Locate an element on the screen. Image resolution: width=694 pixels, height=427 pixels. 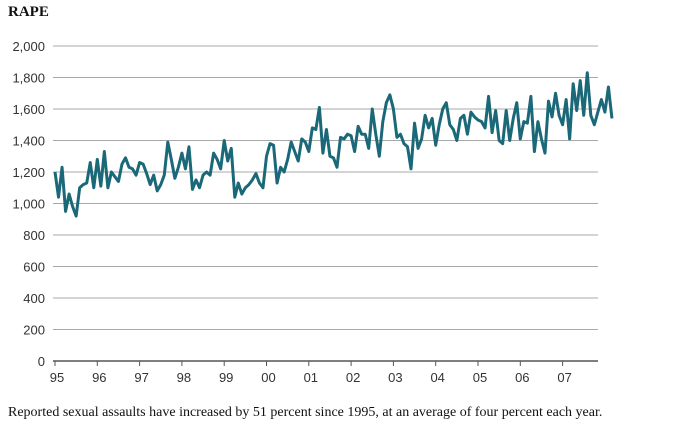
y-tick-label: 800 is located at coordinates (34, 235).